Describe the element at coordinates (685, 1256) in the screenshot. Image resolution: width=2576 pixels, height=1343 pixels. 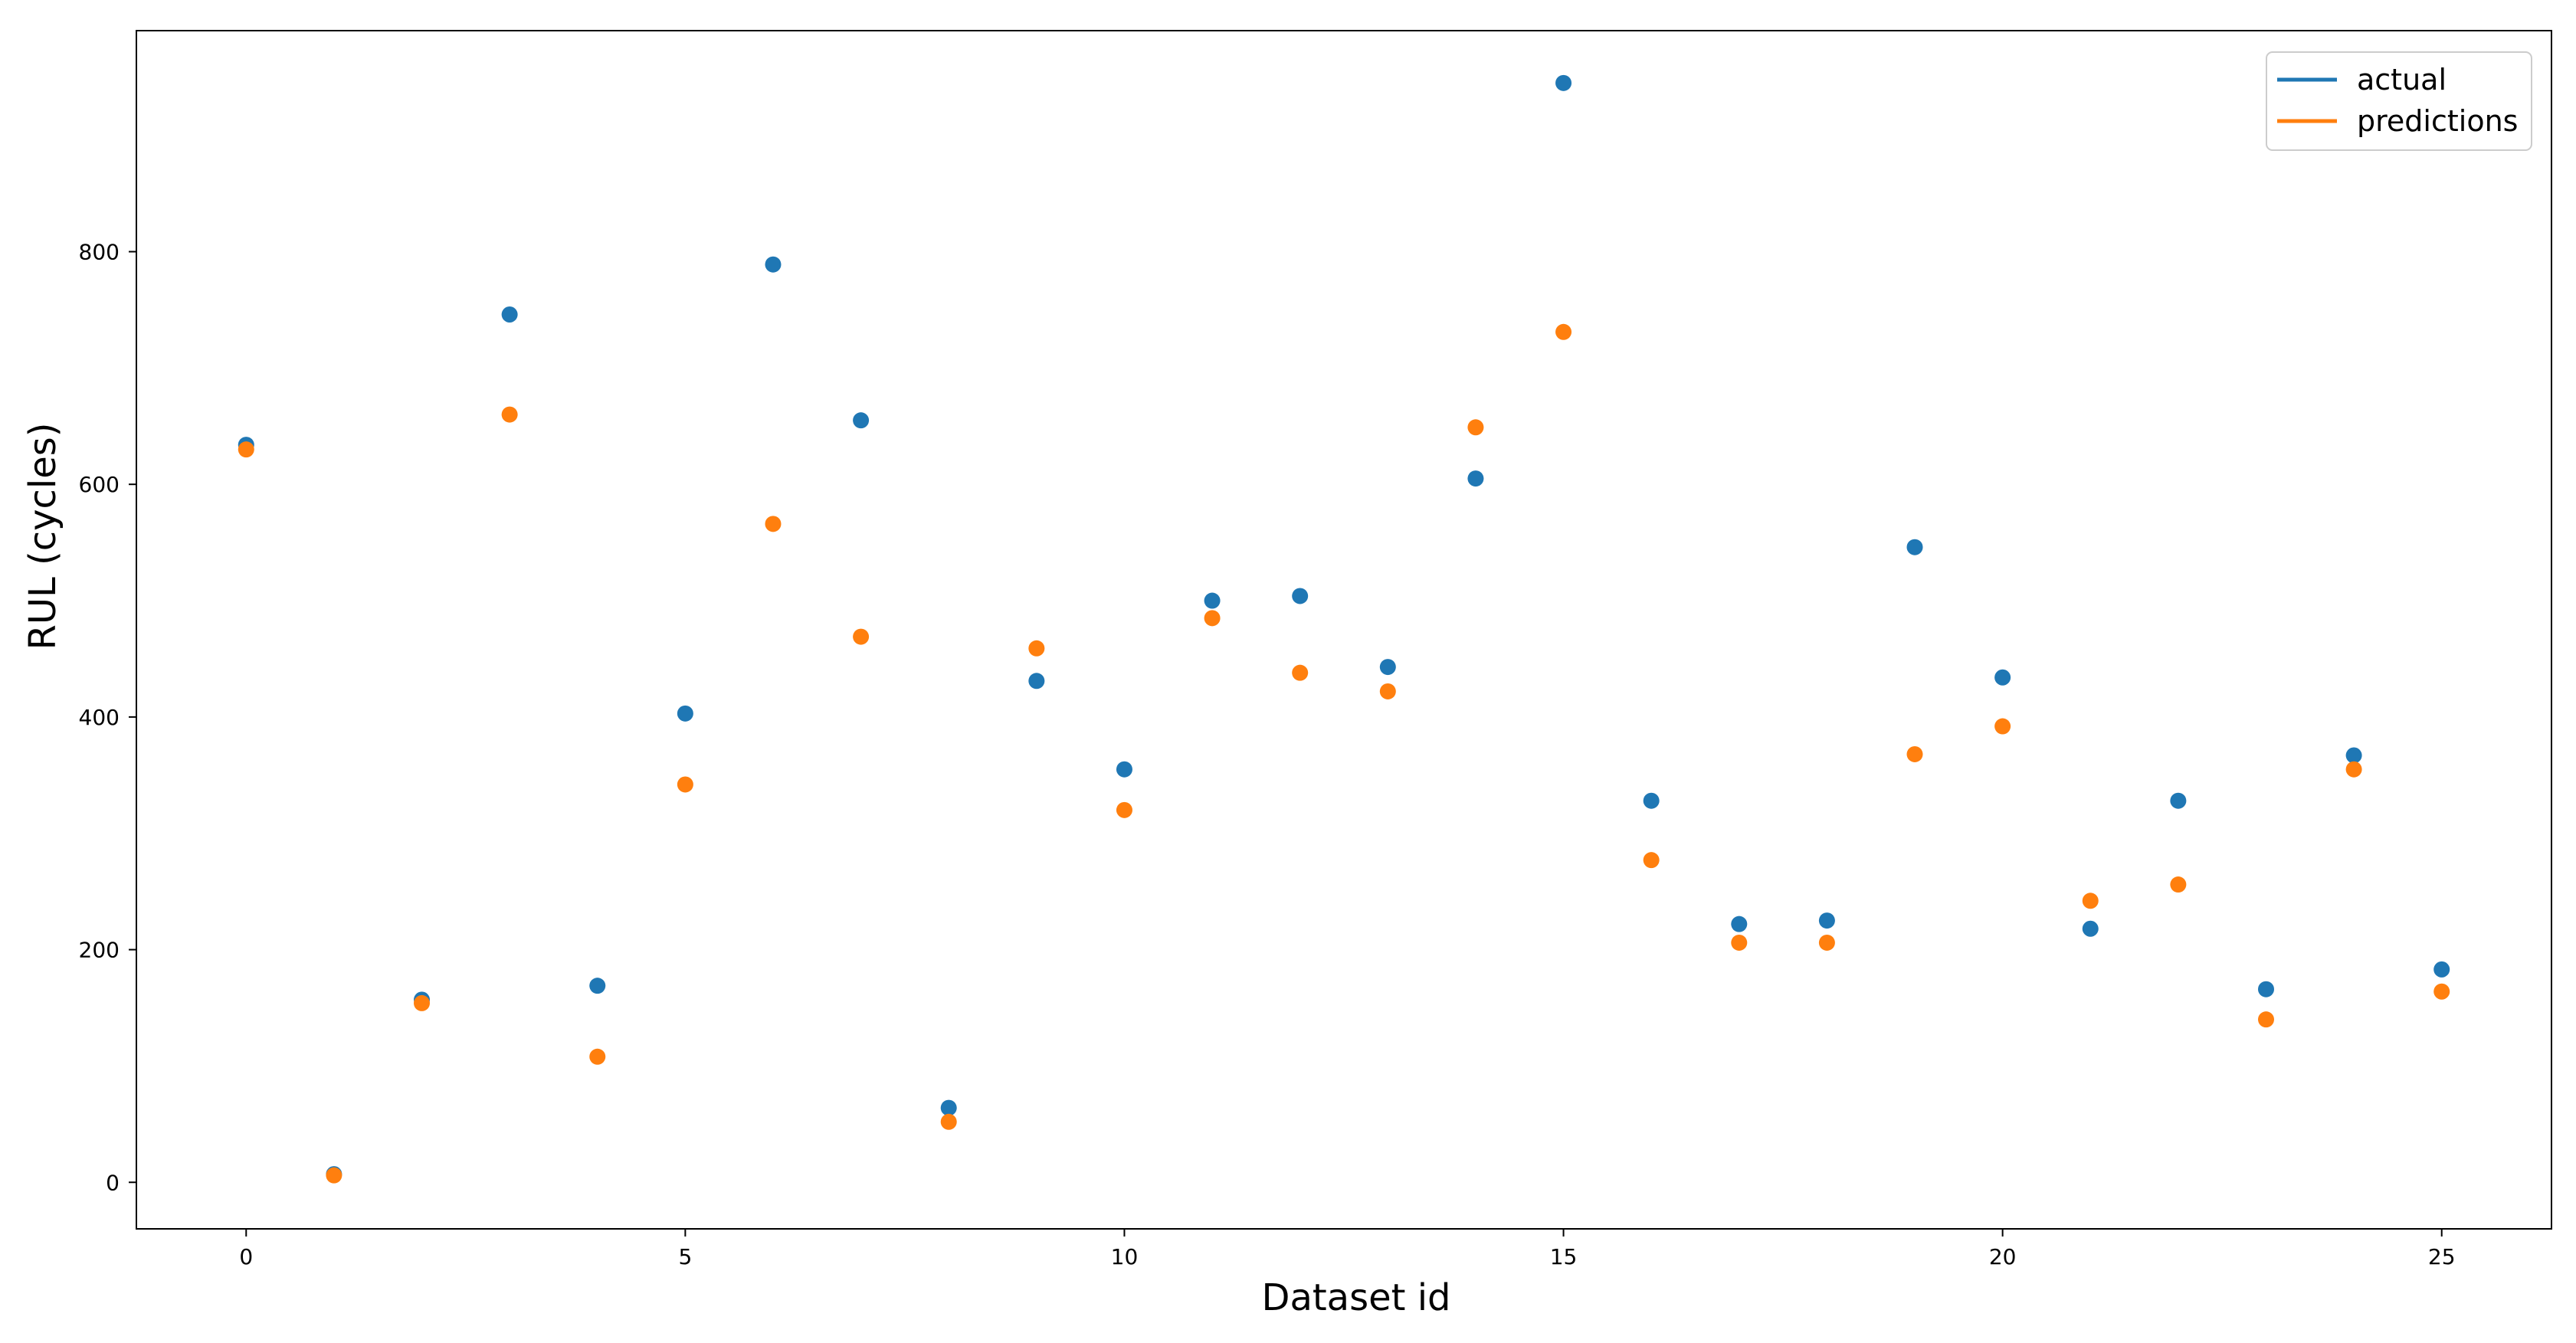
I see `x-tick-label: 5` at that location.